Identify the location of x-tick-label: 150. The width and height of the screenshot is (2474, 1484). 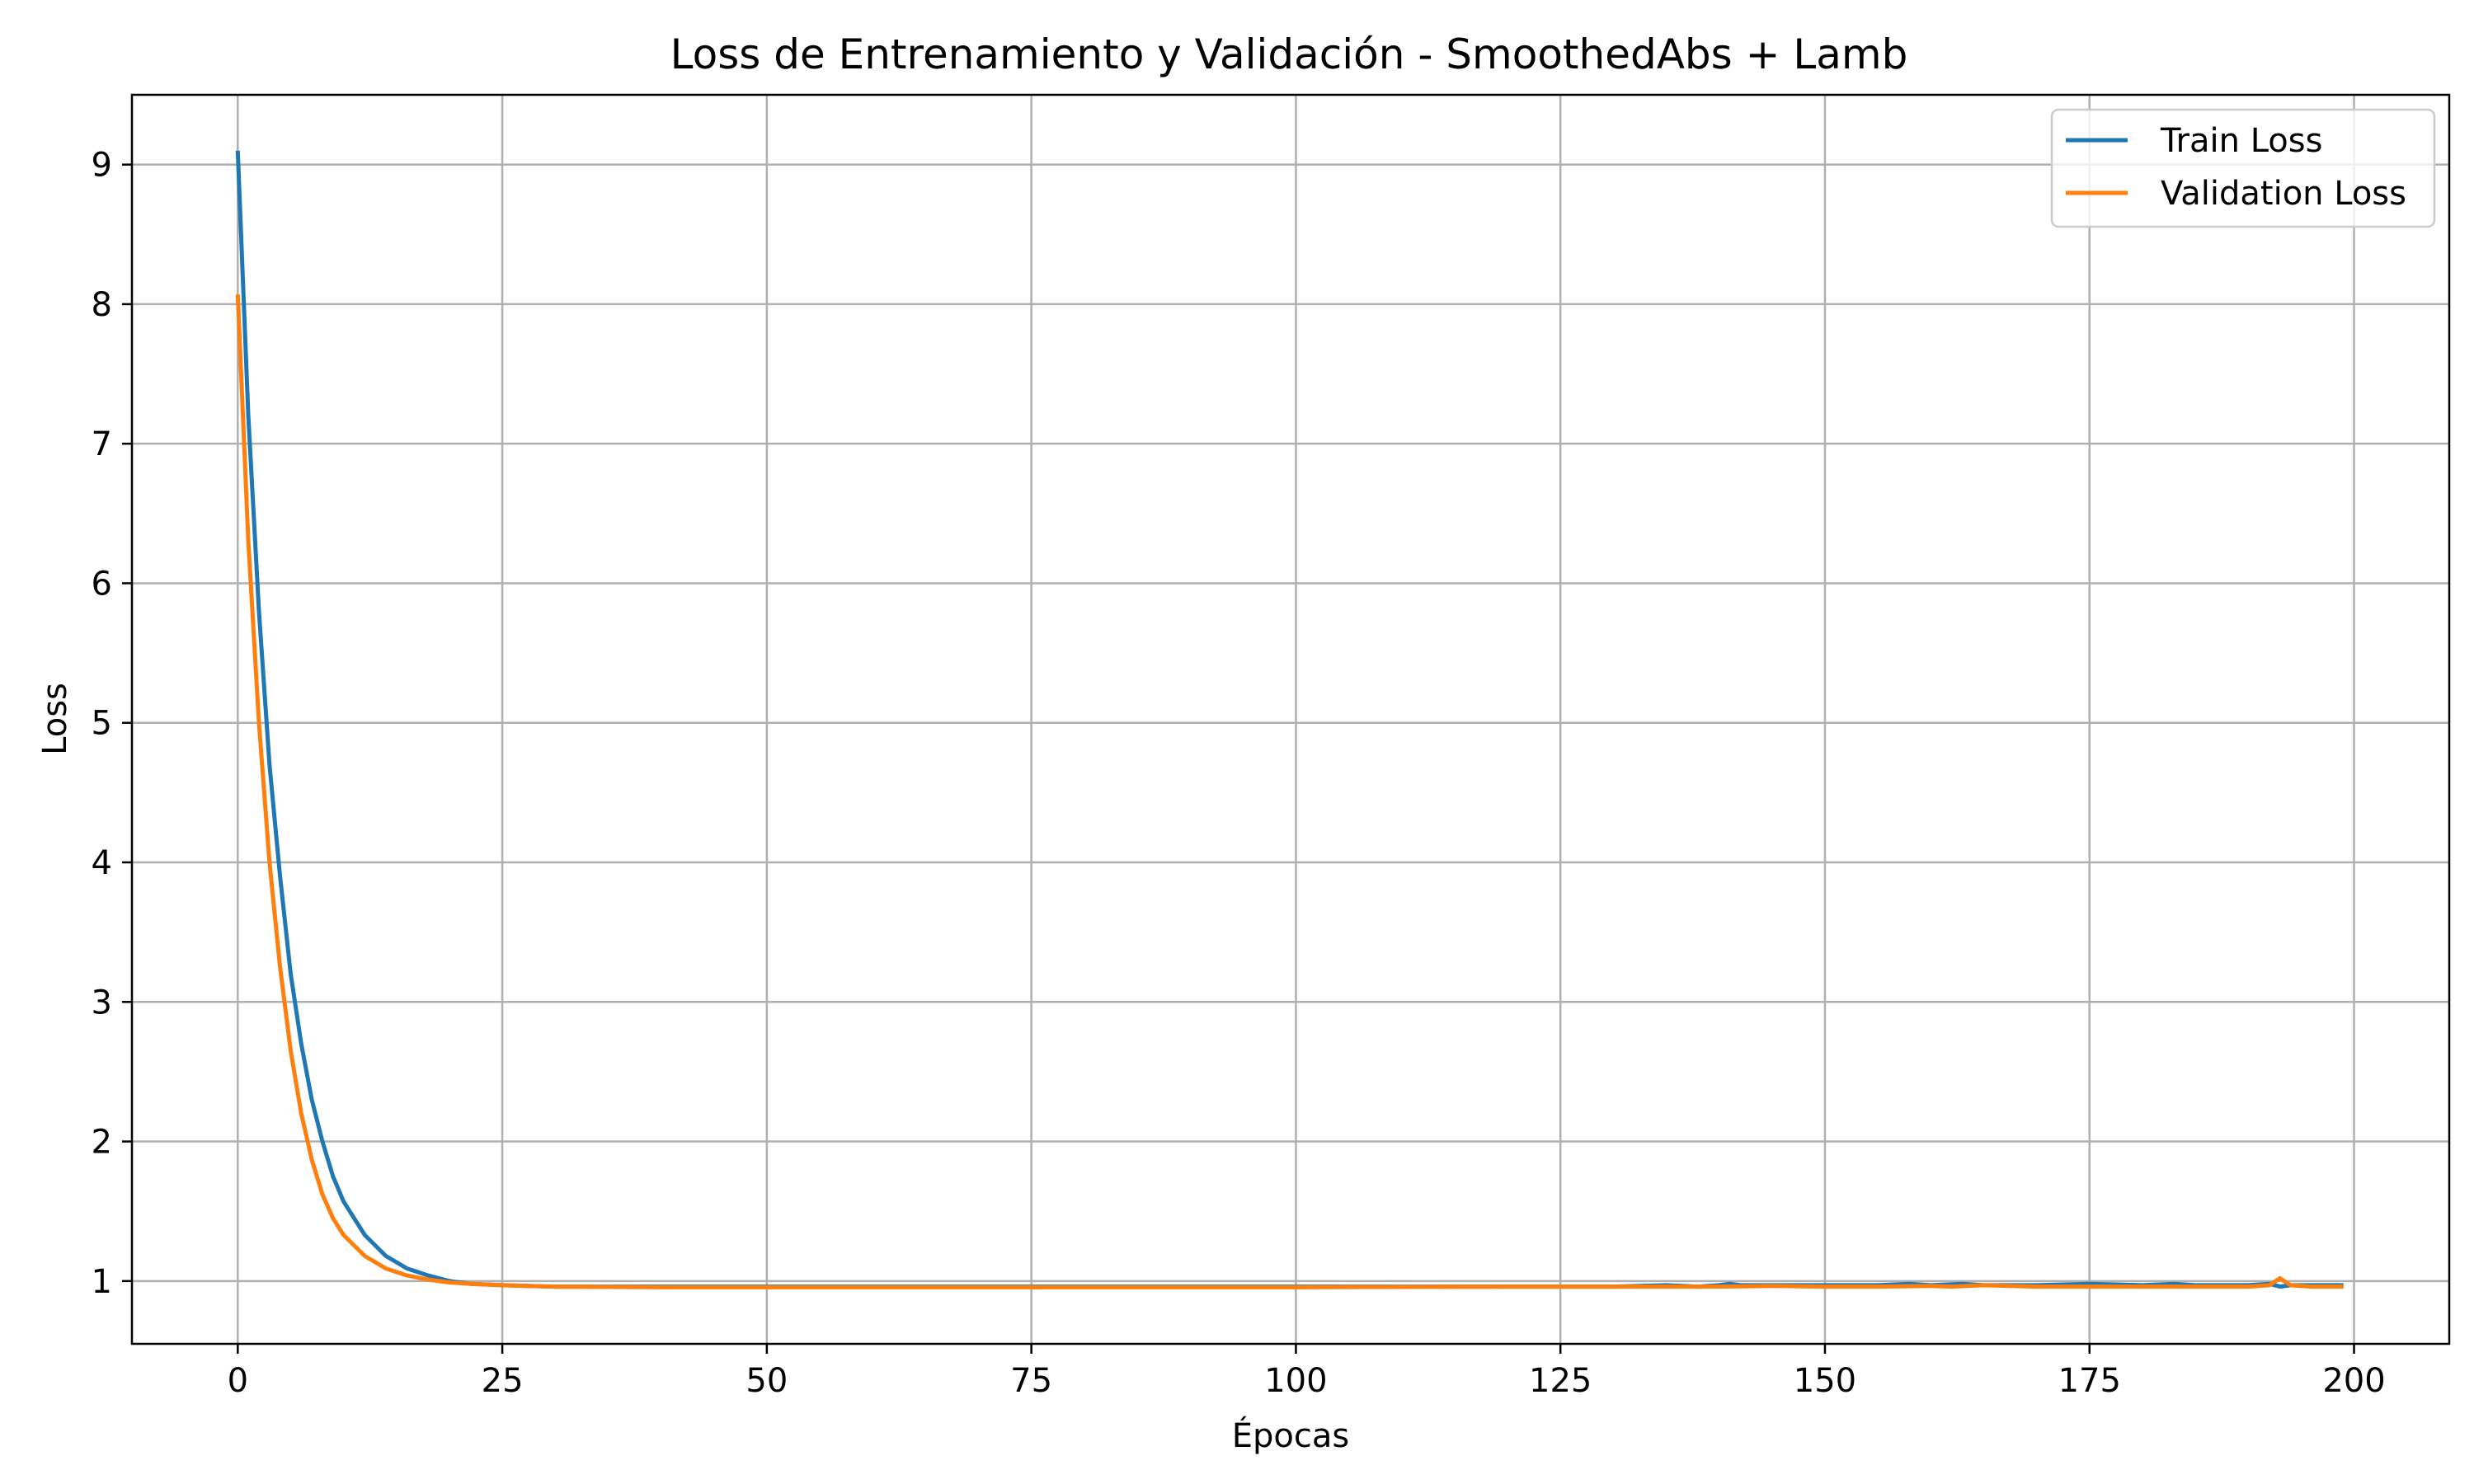
(1825, 1381).